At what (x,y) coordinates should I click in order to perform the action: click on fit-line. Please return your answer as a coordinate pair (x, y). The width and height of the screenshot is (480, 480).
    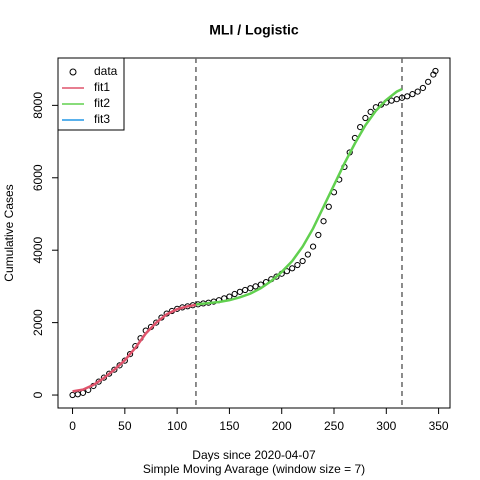
    Looking at the image, I should click on (134, 348).